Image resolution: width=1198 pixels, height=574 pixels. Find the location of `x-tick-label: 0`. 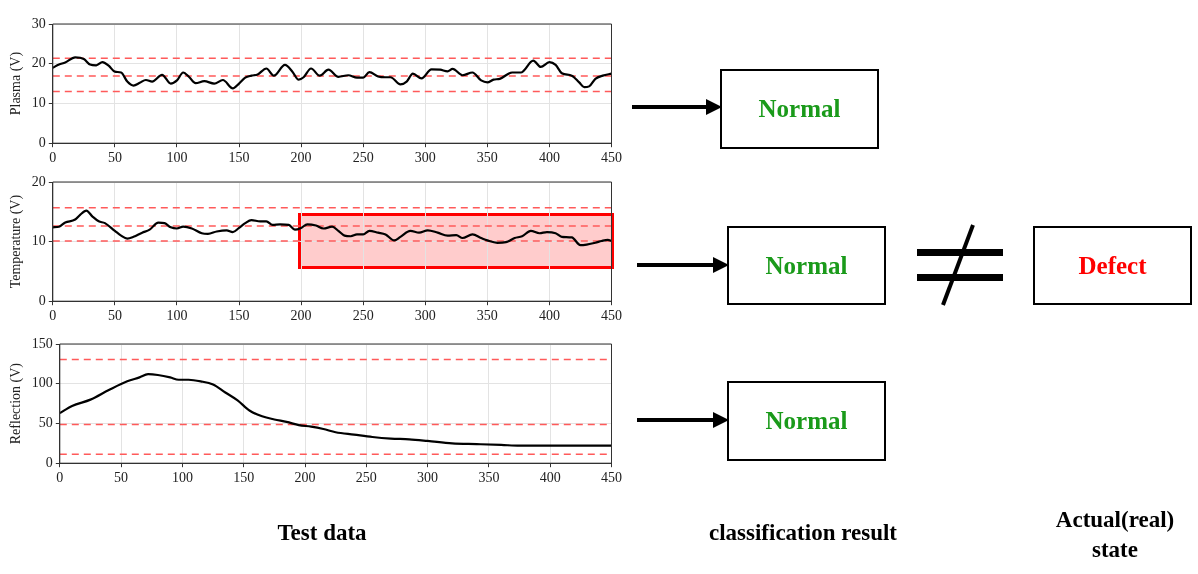

x-tick-label: 0 is located at coordinates (60, 478).